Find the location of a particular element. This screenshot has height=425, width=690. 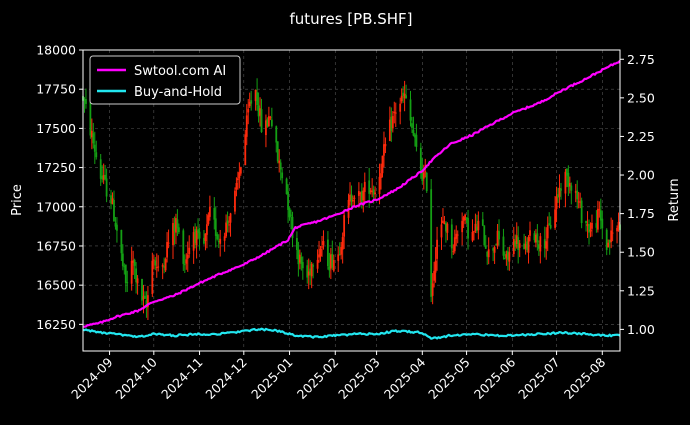

y-right-tick-label: 1.75 is located at coordinates (641, 213).